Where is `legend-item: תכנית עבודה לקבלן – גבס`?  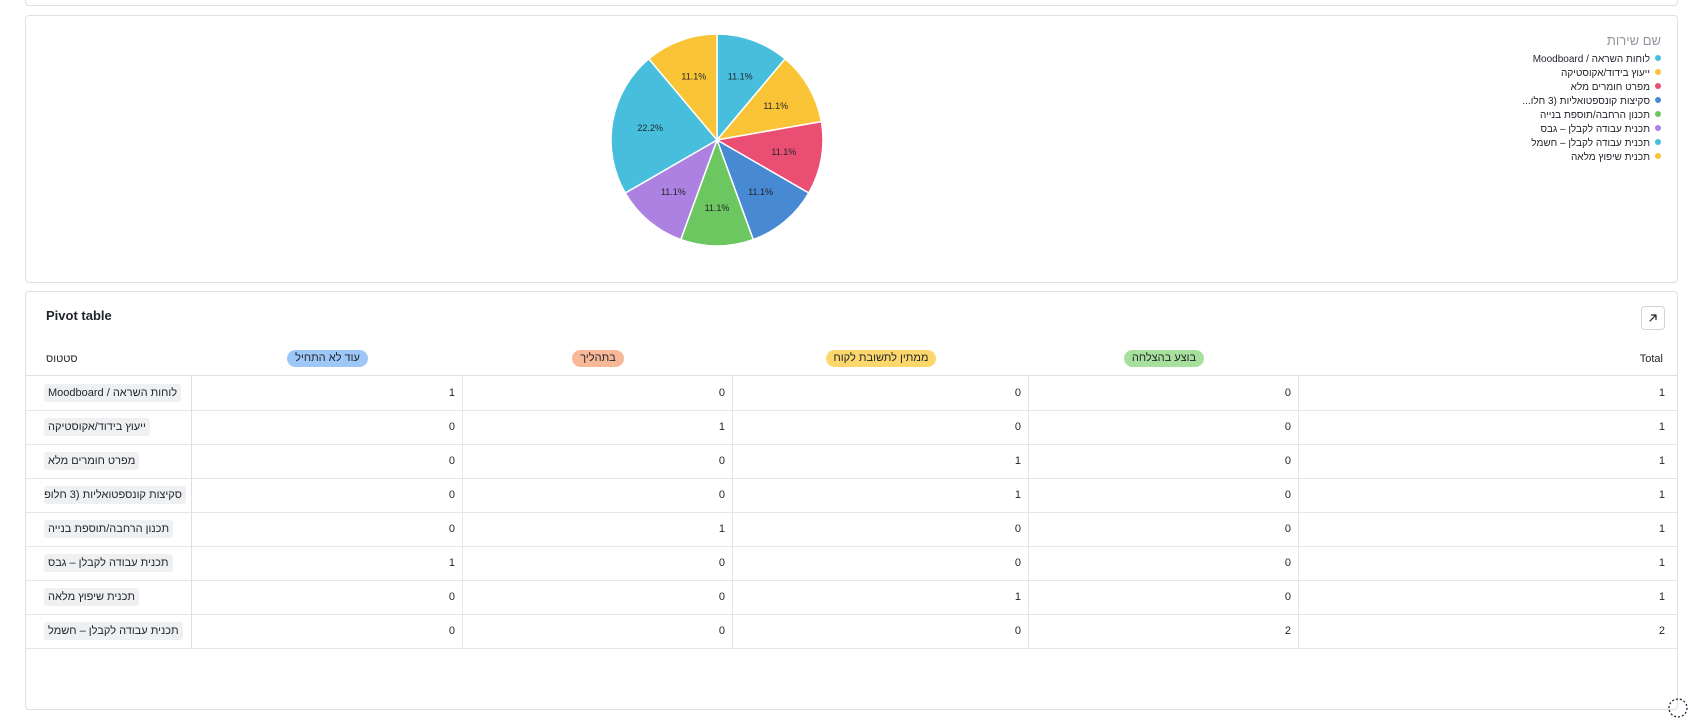
legend-item: תכנית עבודה לקבלן – גבס is located at coordinates (1573, 130).